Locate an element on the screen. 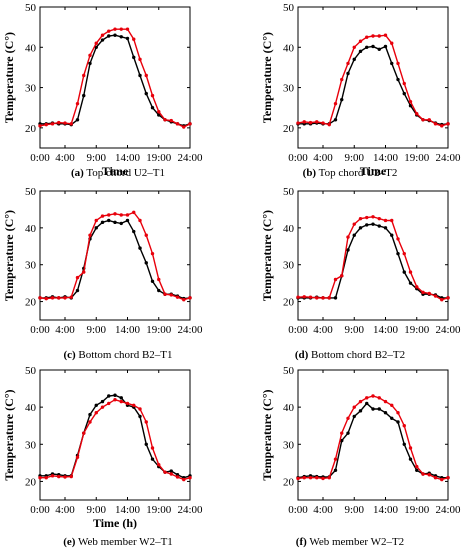  chart-5-x-axis-label: Time (h) is located at coordinates (115, 523).